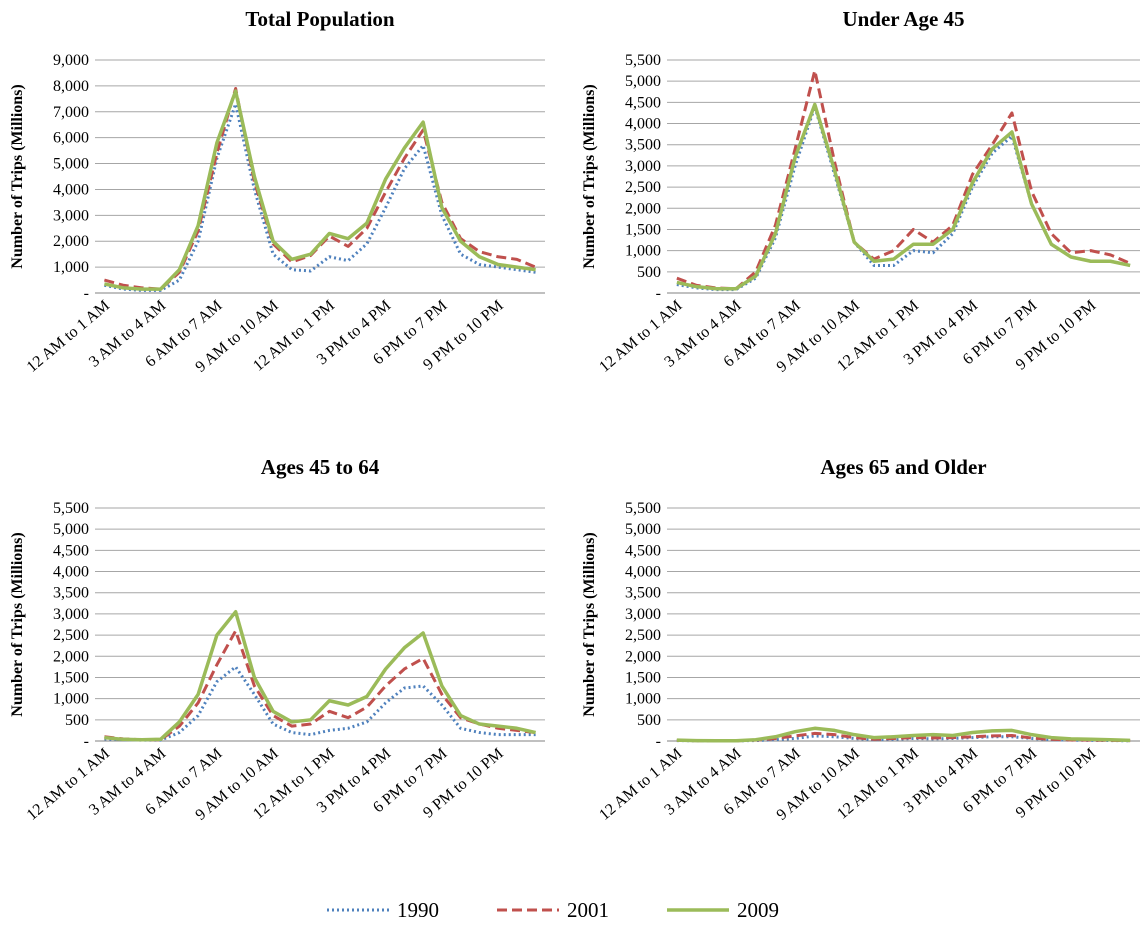 This screenshot has width=1144, height=932. I want to click on y-tick-label: 9,000, so click(71, 60).